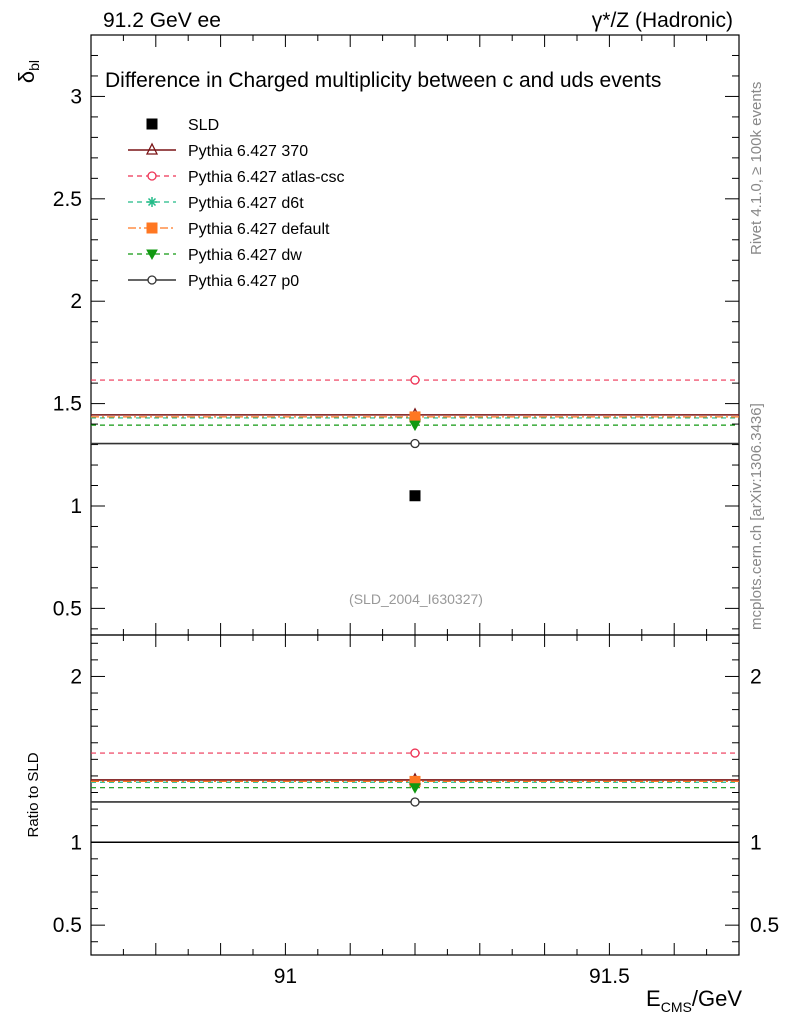 This screenshot has width=786, height=1024. I want to click on y-tick-label-ratio-left: 1, so click(76, 842).